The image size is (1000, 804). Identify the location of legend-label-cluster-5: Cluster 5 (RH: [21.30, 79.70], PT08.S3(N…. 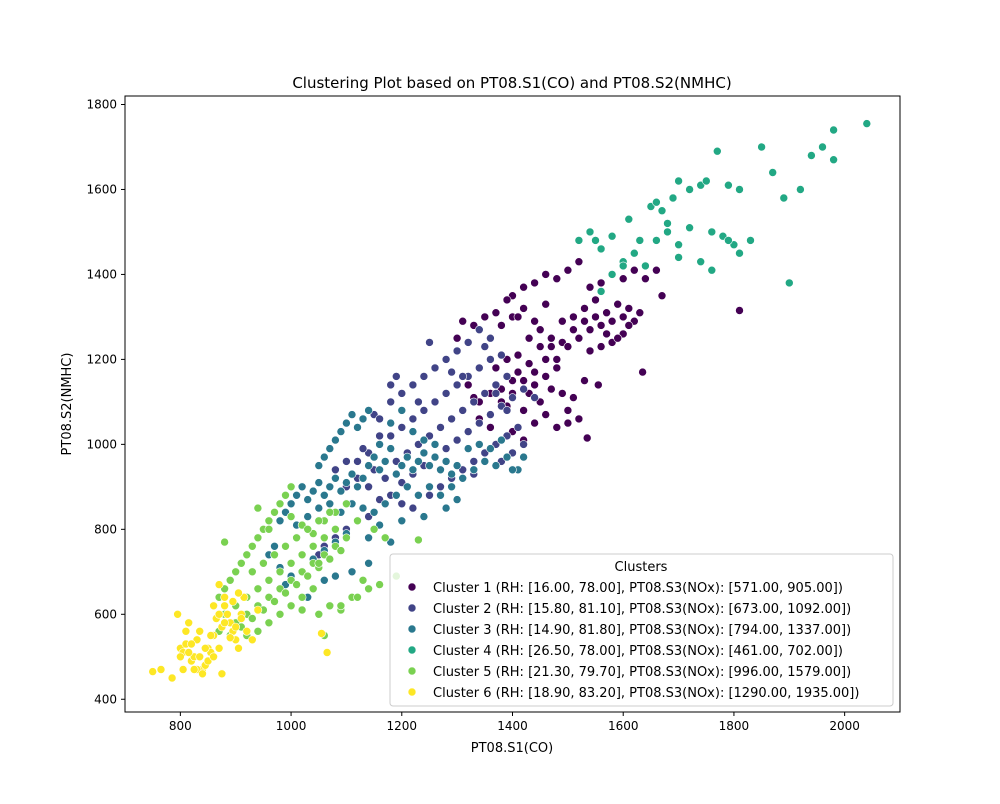
(642, 672).